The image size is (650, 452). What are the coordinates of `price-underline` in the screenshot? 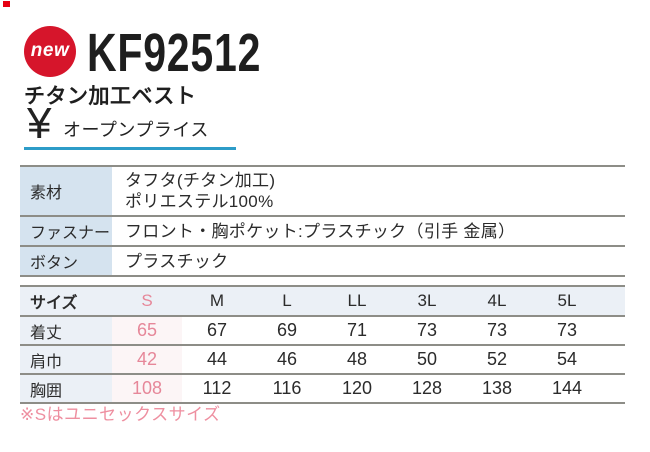 It's located at (130, 148).